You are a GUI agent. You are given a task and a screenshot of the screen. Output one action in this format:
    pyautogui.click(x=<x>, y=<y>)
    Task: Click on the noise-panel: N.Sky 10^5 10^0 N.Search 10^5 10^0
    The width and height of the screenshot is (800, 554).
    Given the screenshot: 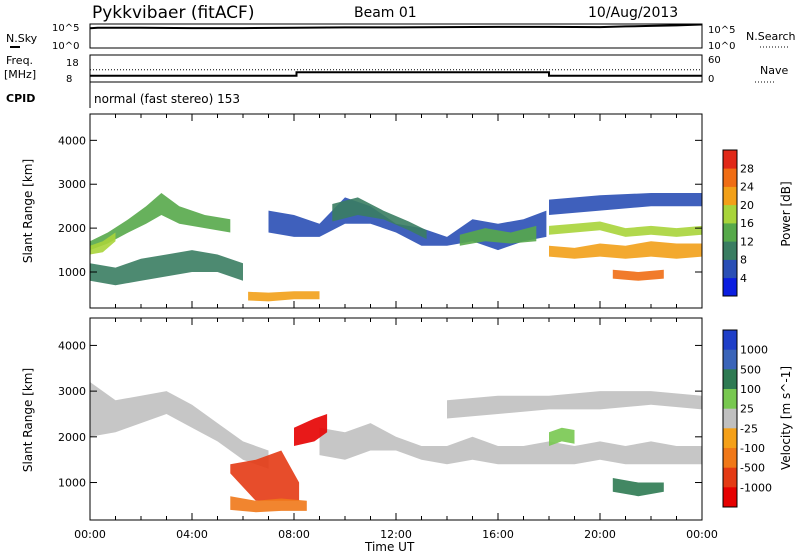 What is the action you would take?
    pyautogui.click(x=401, y=37)
    